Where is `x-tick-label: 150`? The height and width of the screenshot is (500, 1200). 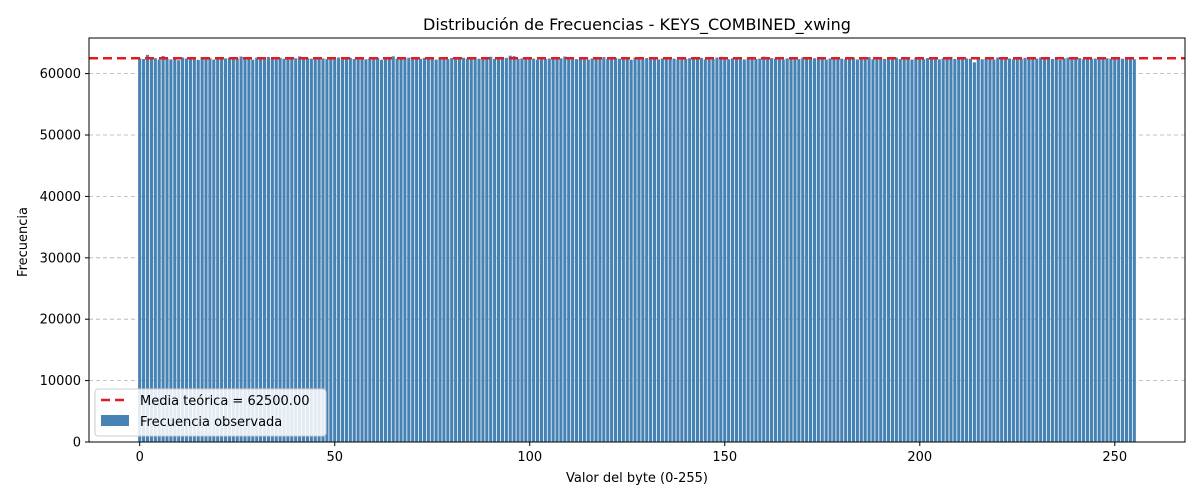 x-tick-label: 150 is located at coordinates (724, 457).